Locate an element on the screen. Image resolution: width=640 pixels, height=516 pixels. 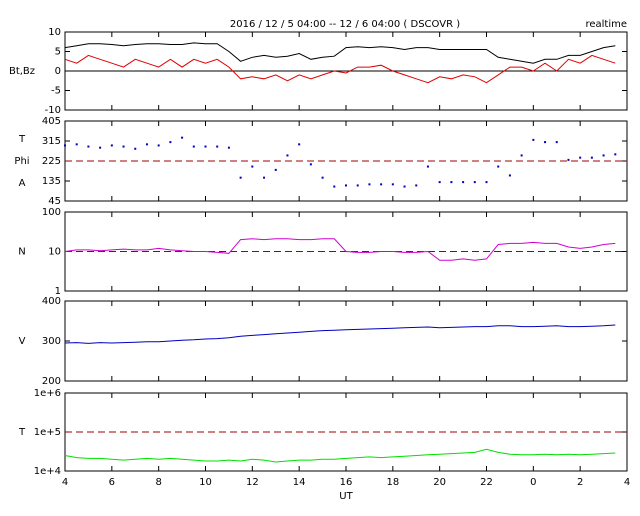
x-tick-label: 22 is located at coordinates (486, 482).